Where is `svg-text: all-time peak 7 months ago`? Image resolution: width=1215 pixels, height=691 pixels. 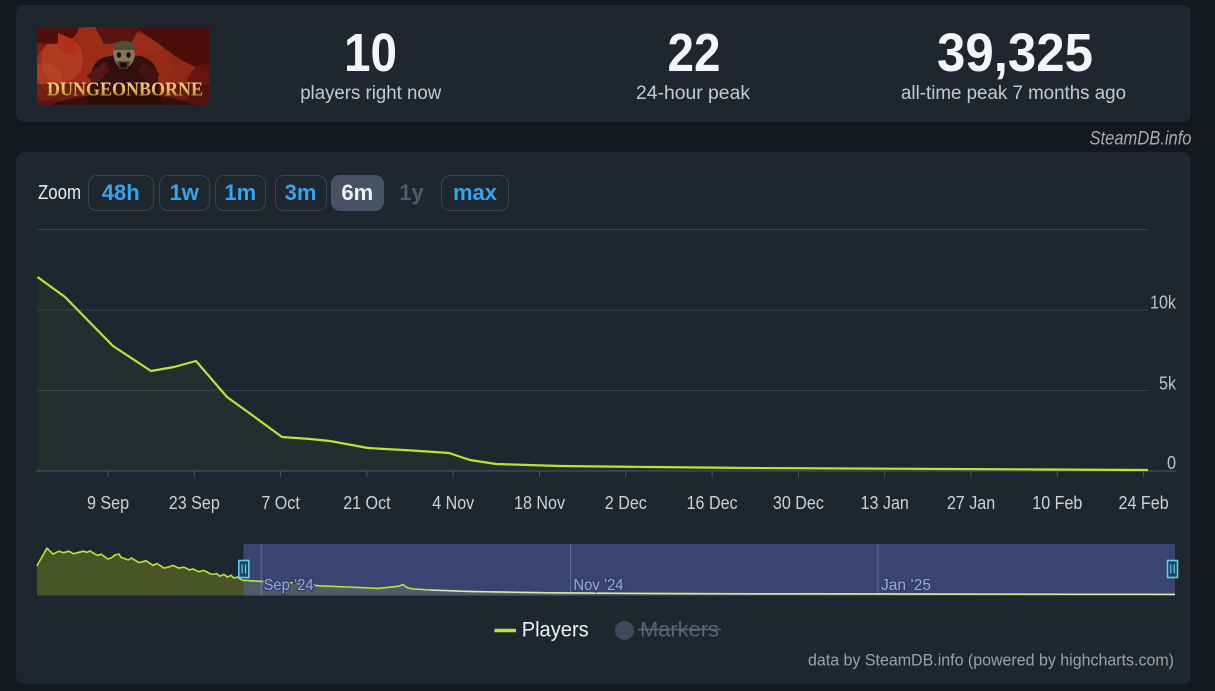 svg-text: all-time peak 7 months ago is located at coordinates (1013, 93).